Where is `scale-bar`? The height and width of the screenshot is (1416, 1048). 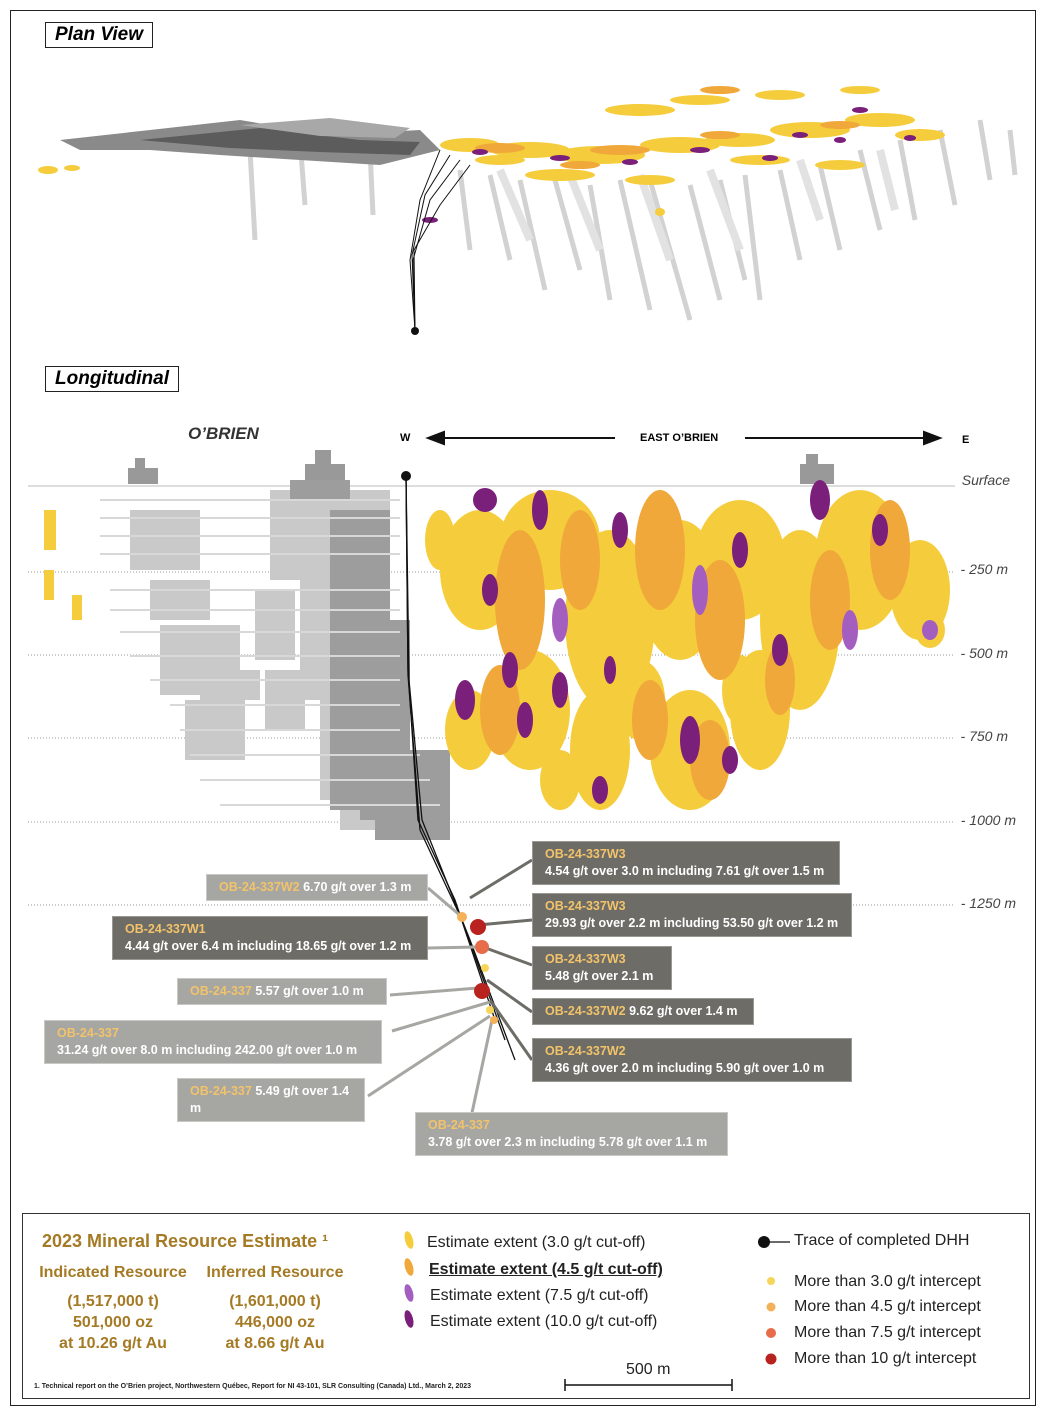 scale-bar is located at coordinates (648, 1385).